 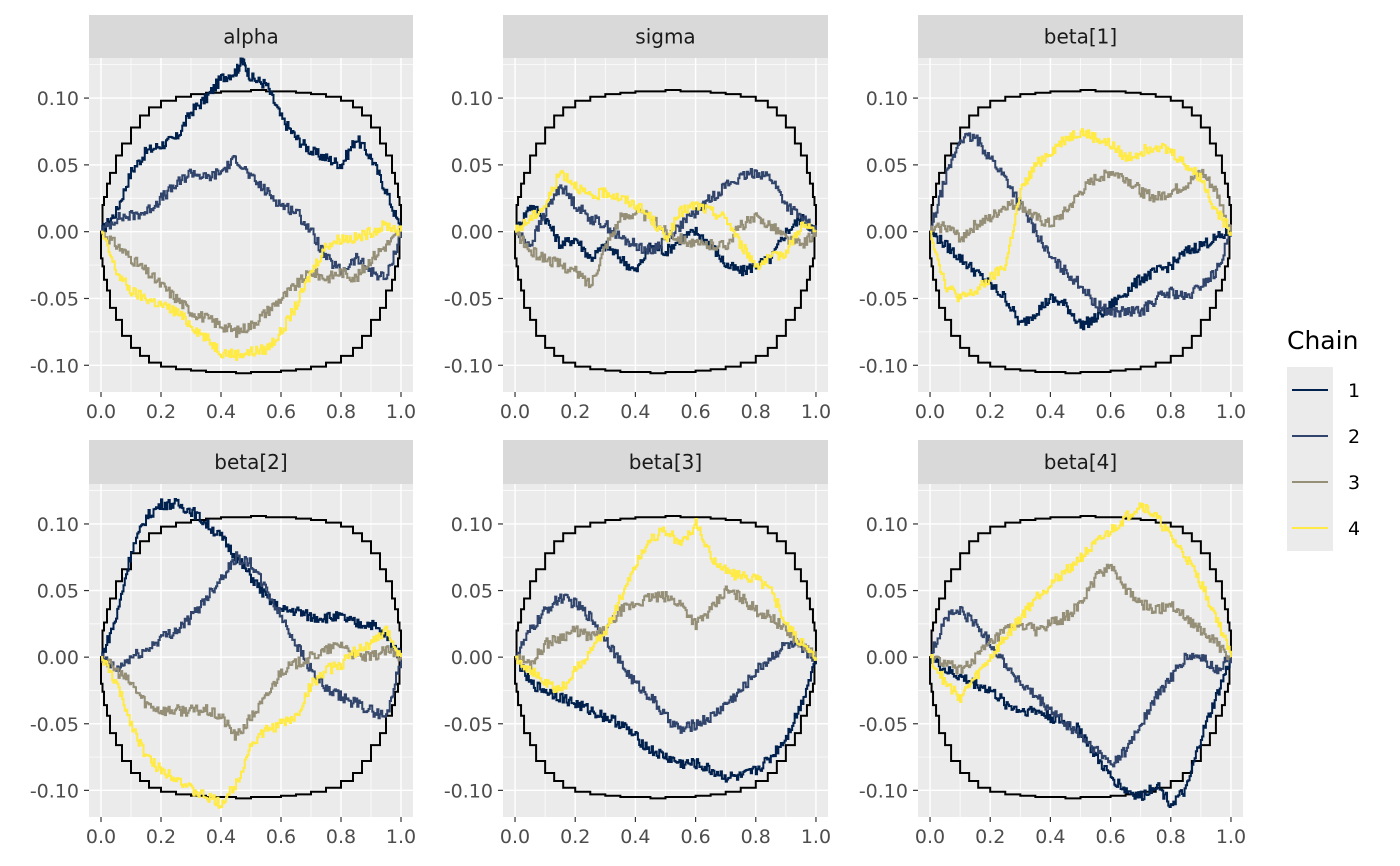 What do you see at coordinates (1354, 391) in the screenshot?
I see `legend-label-chain-1: 1` at bounding box center [1354, 391].